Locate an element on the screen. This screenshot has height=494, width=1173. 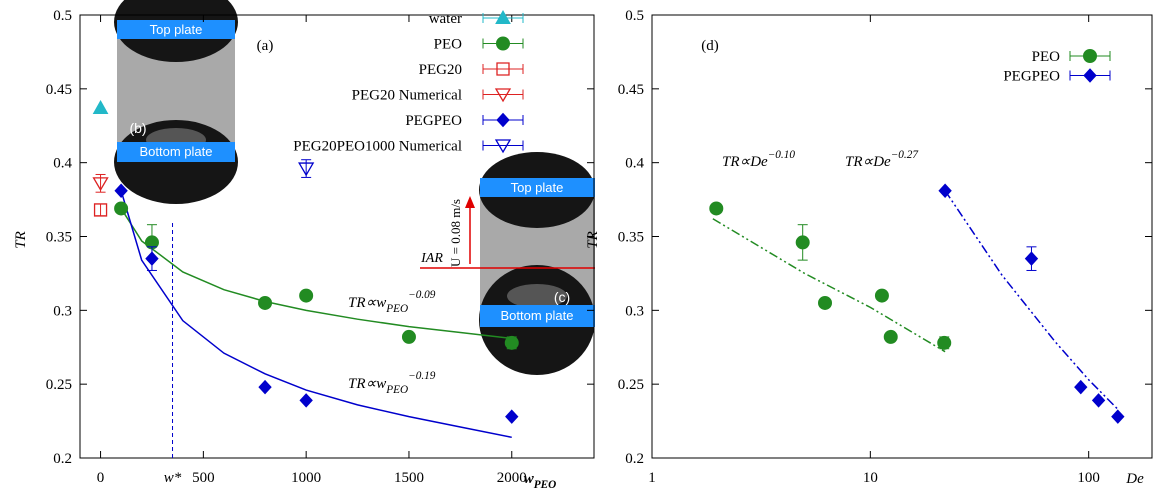
x-tick-label: 1 is located at coordinates (652, 478).